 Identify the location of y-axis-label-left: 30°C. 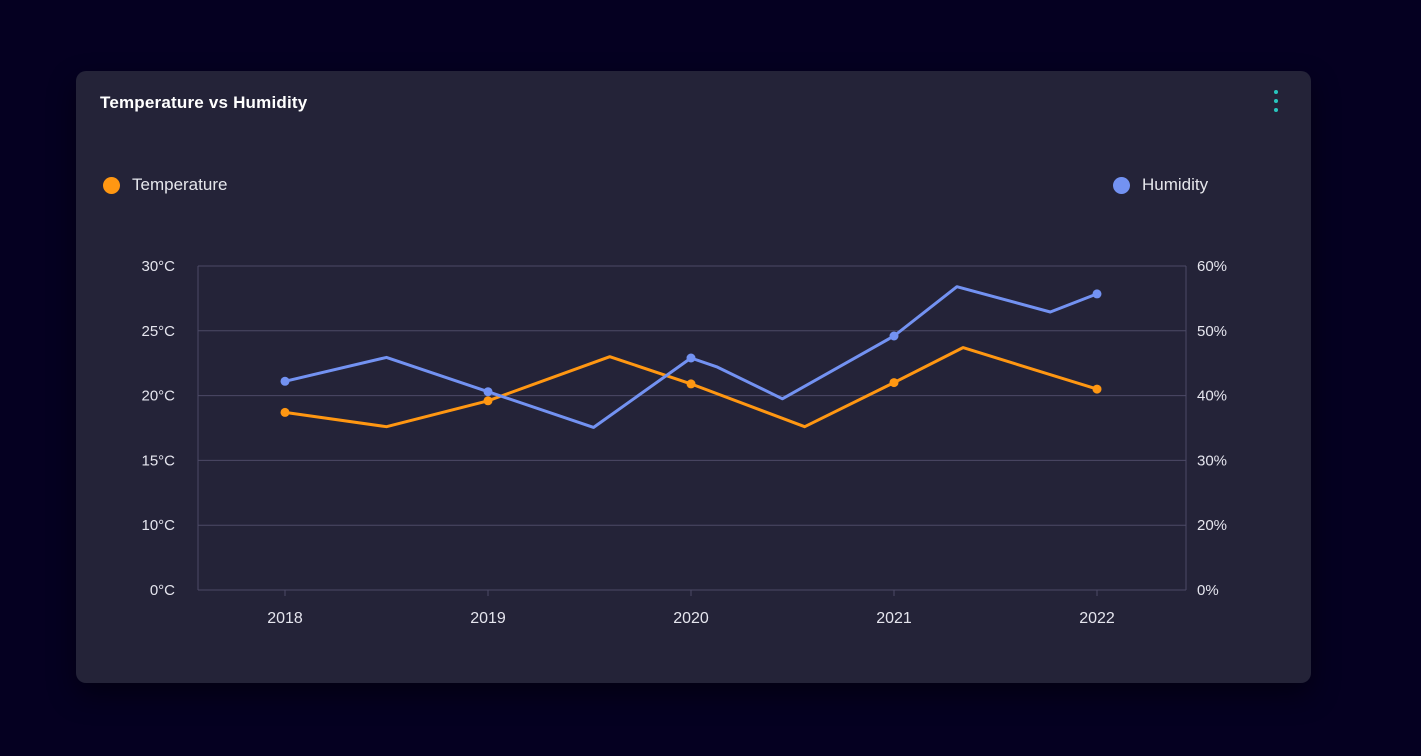
(158, 266).